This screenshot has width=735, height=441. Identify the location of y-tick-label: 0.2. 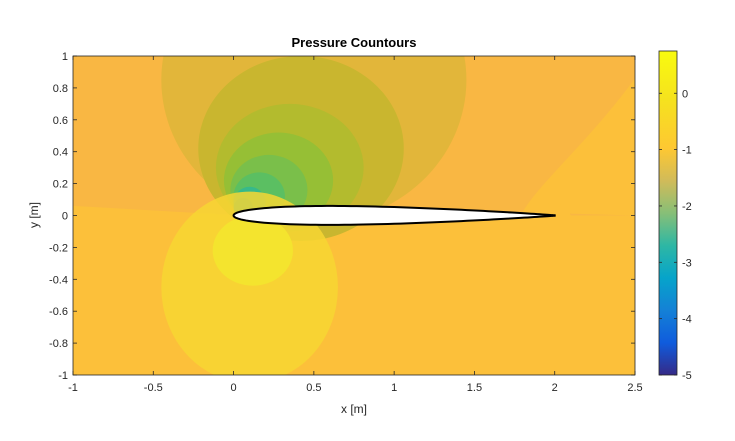
(60, 185).